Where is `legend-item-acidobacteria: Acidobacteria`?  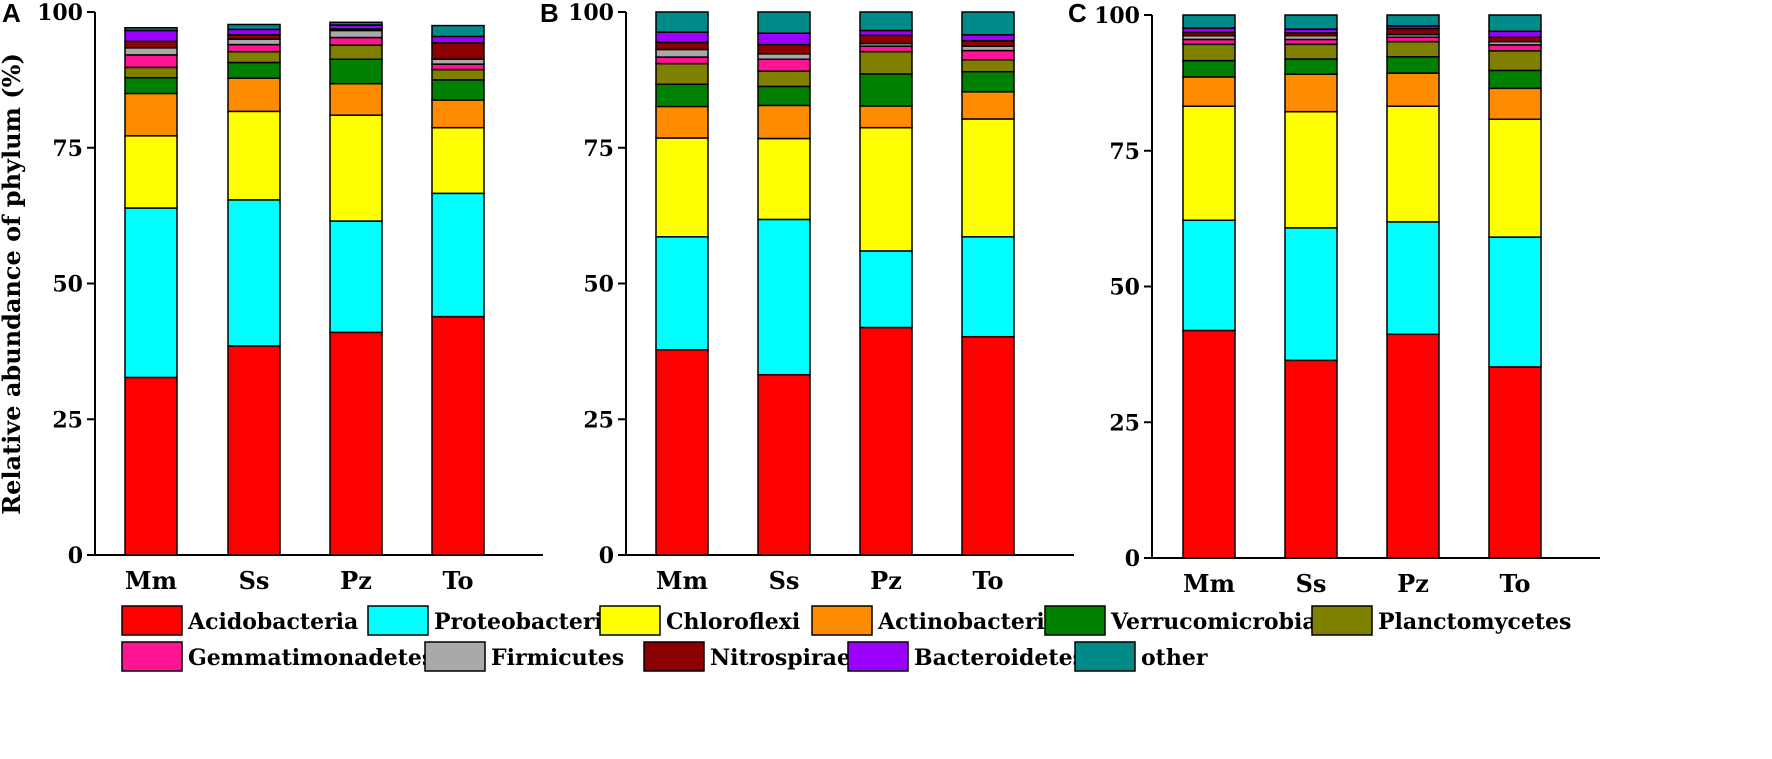 legend-item-acidobacteria: Acidobacteria is located at coordinates (239, 620).